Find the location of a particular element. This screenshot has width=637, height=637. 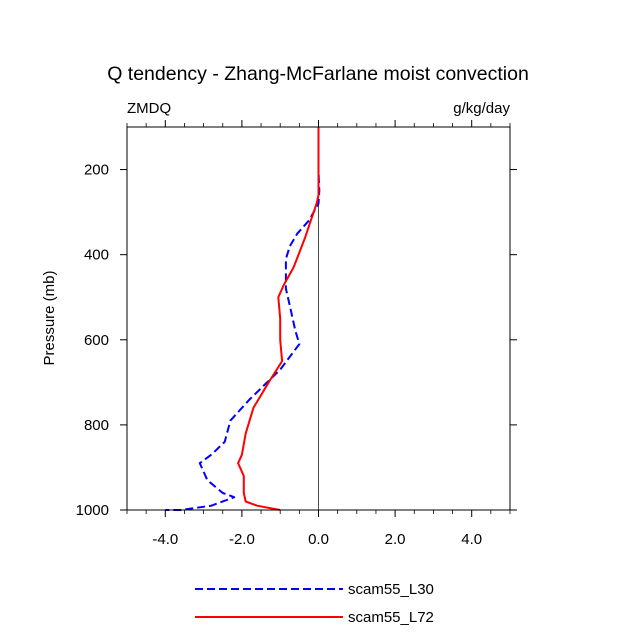

y-tick-label: 800 is located at coordinates (96, 425).